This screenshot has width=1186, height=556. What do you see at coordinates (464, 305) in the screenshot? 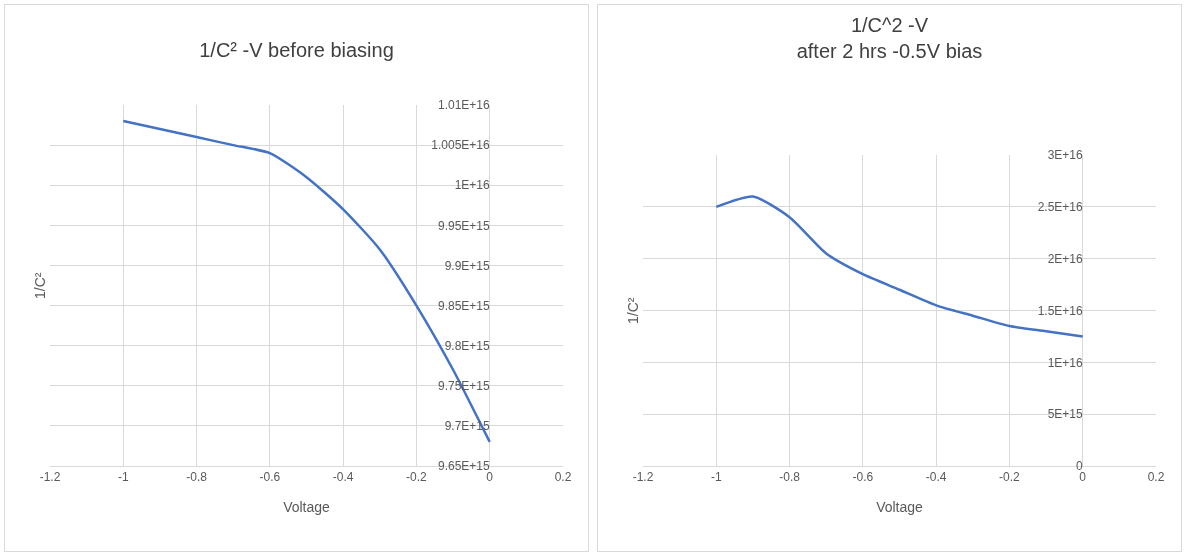
I see `y-tick-label: 9.85E+15` at bounding box center [464, 305].